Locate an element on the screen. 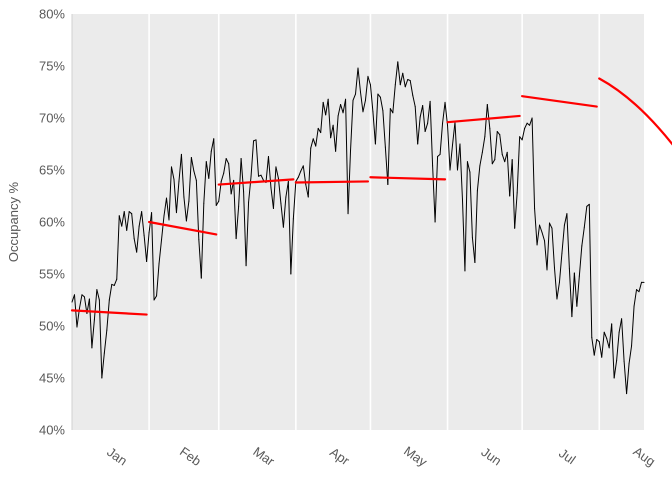 The height and width of the screenshot is (480, 672). trend-line-mar is located at coordinates (256, 182).